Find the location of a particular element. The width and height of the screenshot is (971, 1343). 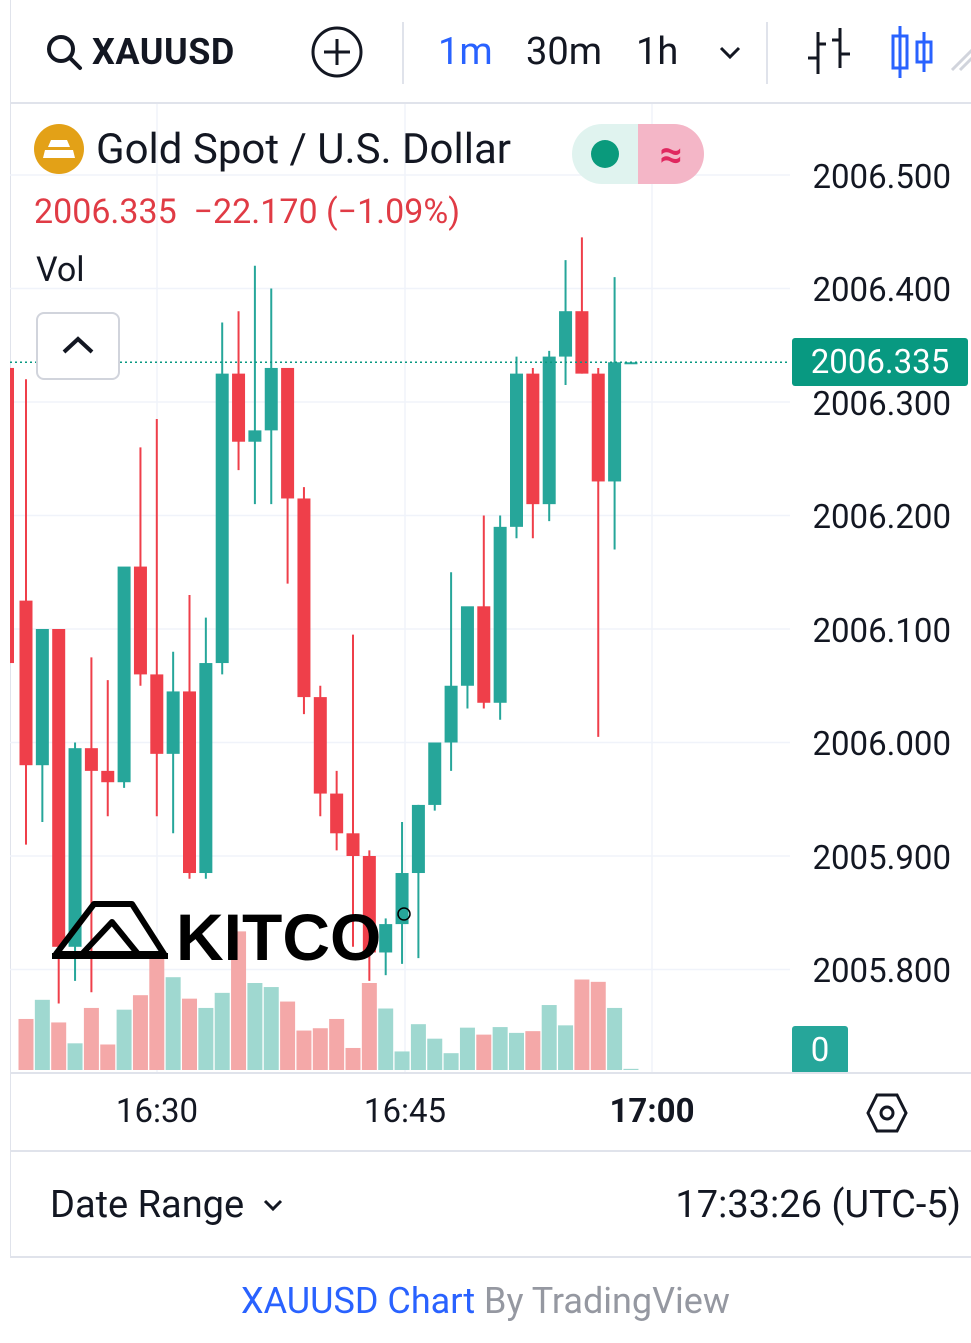

date-range-button: Date Range is located at coordinates (169, 1205).